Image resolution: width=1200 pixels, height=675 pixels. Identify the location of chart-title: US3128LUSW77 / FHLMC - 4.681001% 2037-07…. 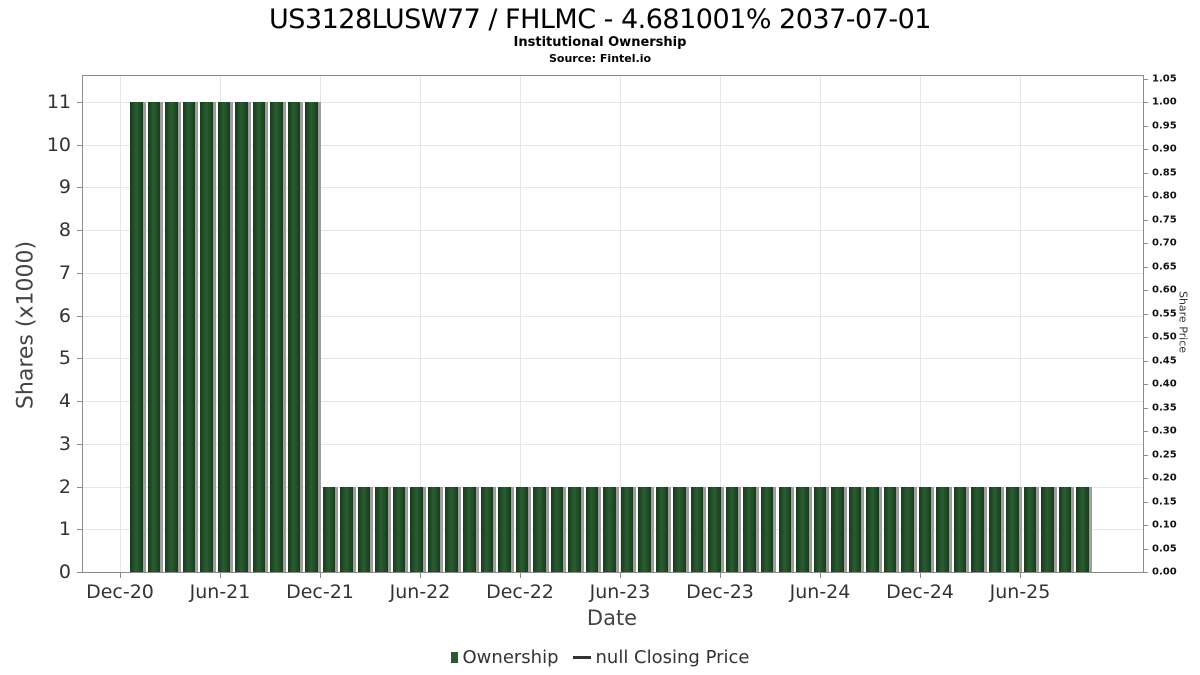
(600, 19).